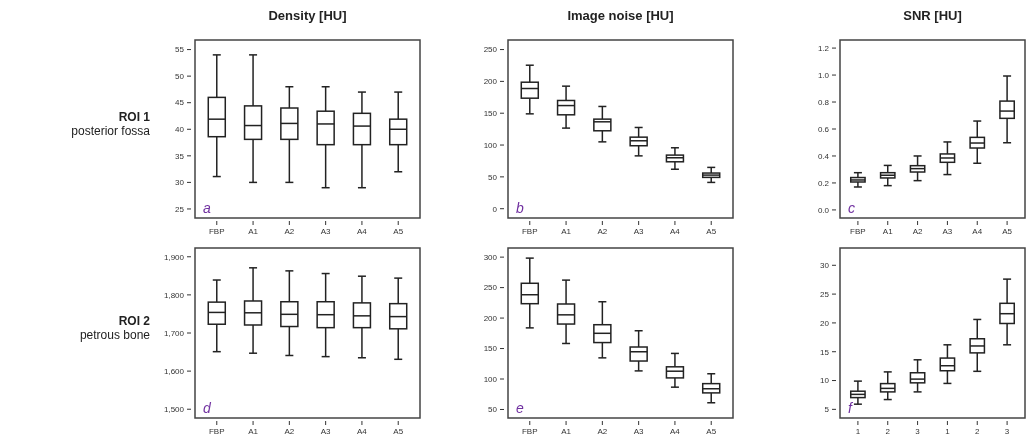  I want to click on y-tick-label: 1,600, so click(174, 371).